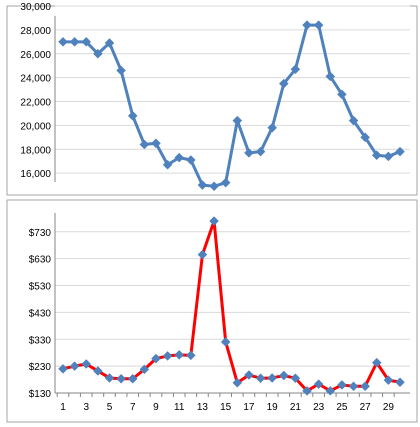 Image resolution: width=420 pixels, height=427 pixels. I want to click on bottom-x-tick-label: 25, so click(342, 407).